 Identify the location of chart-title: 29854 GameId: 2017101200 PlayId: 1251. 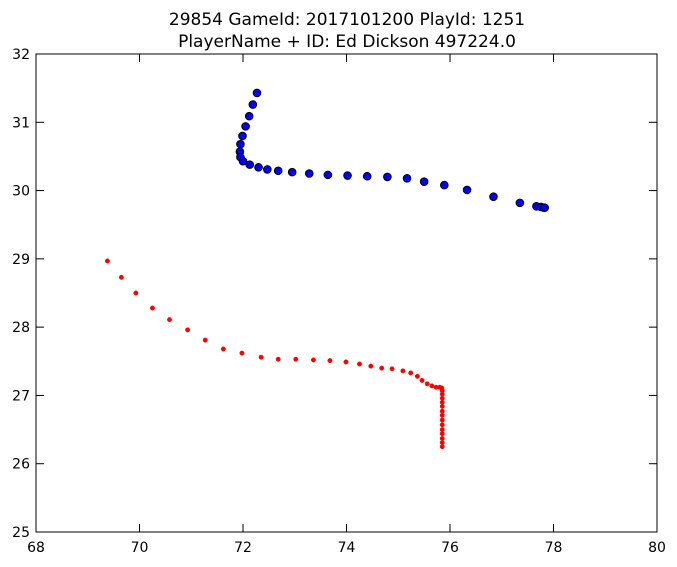
(347, 20).